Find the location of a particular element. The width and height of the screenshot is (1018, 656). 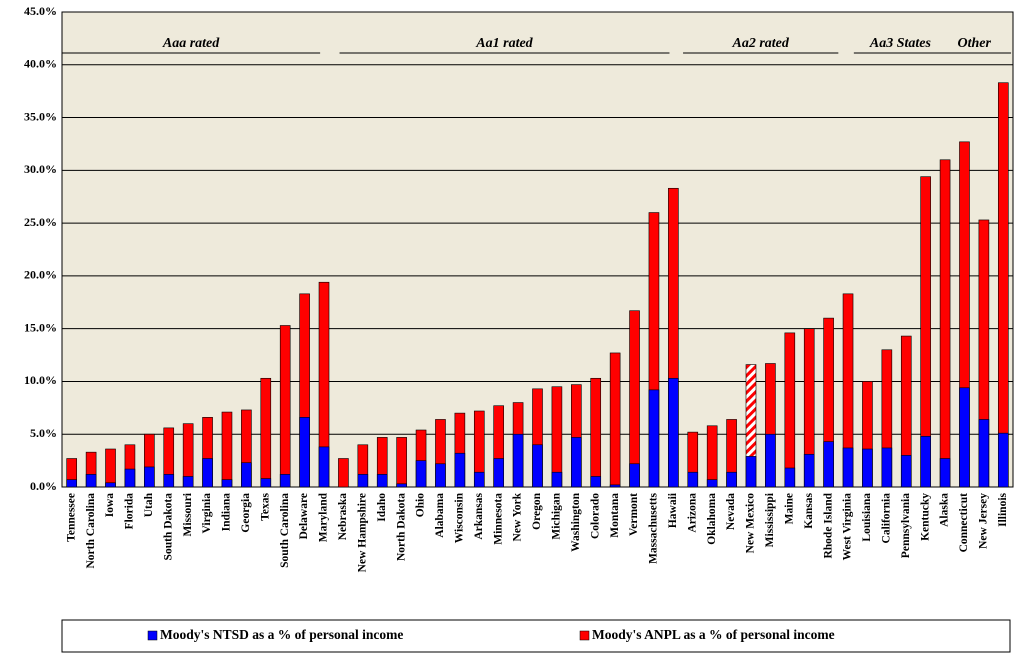

x-tick-label: Georgia is located at coordinates (246, 513).